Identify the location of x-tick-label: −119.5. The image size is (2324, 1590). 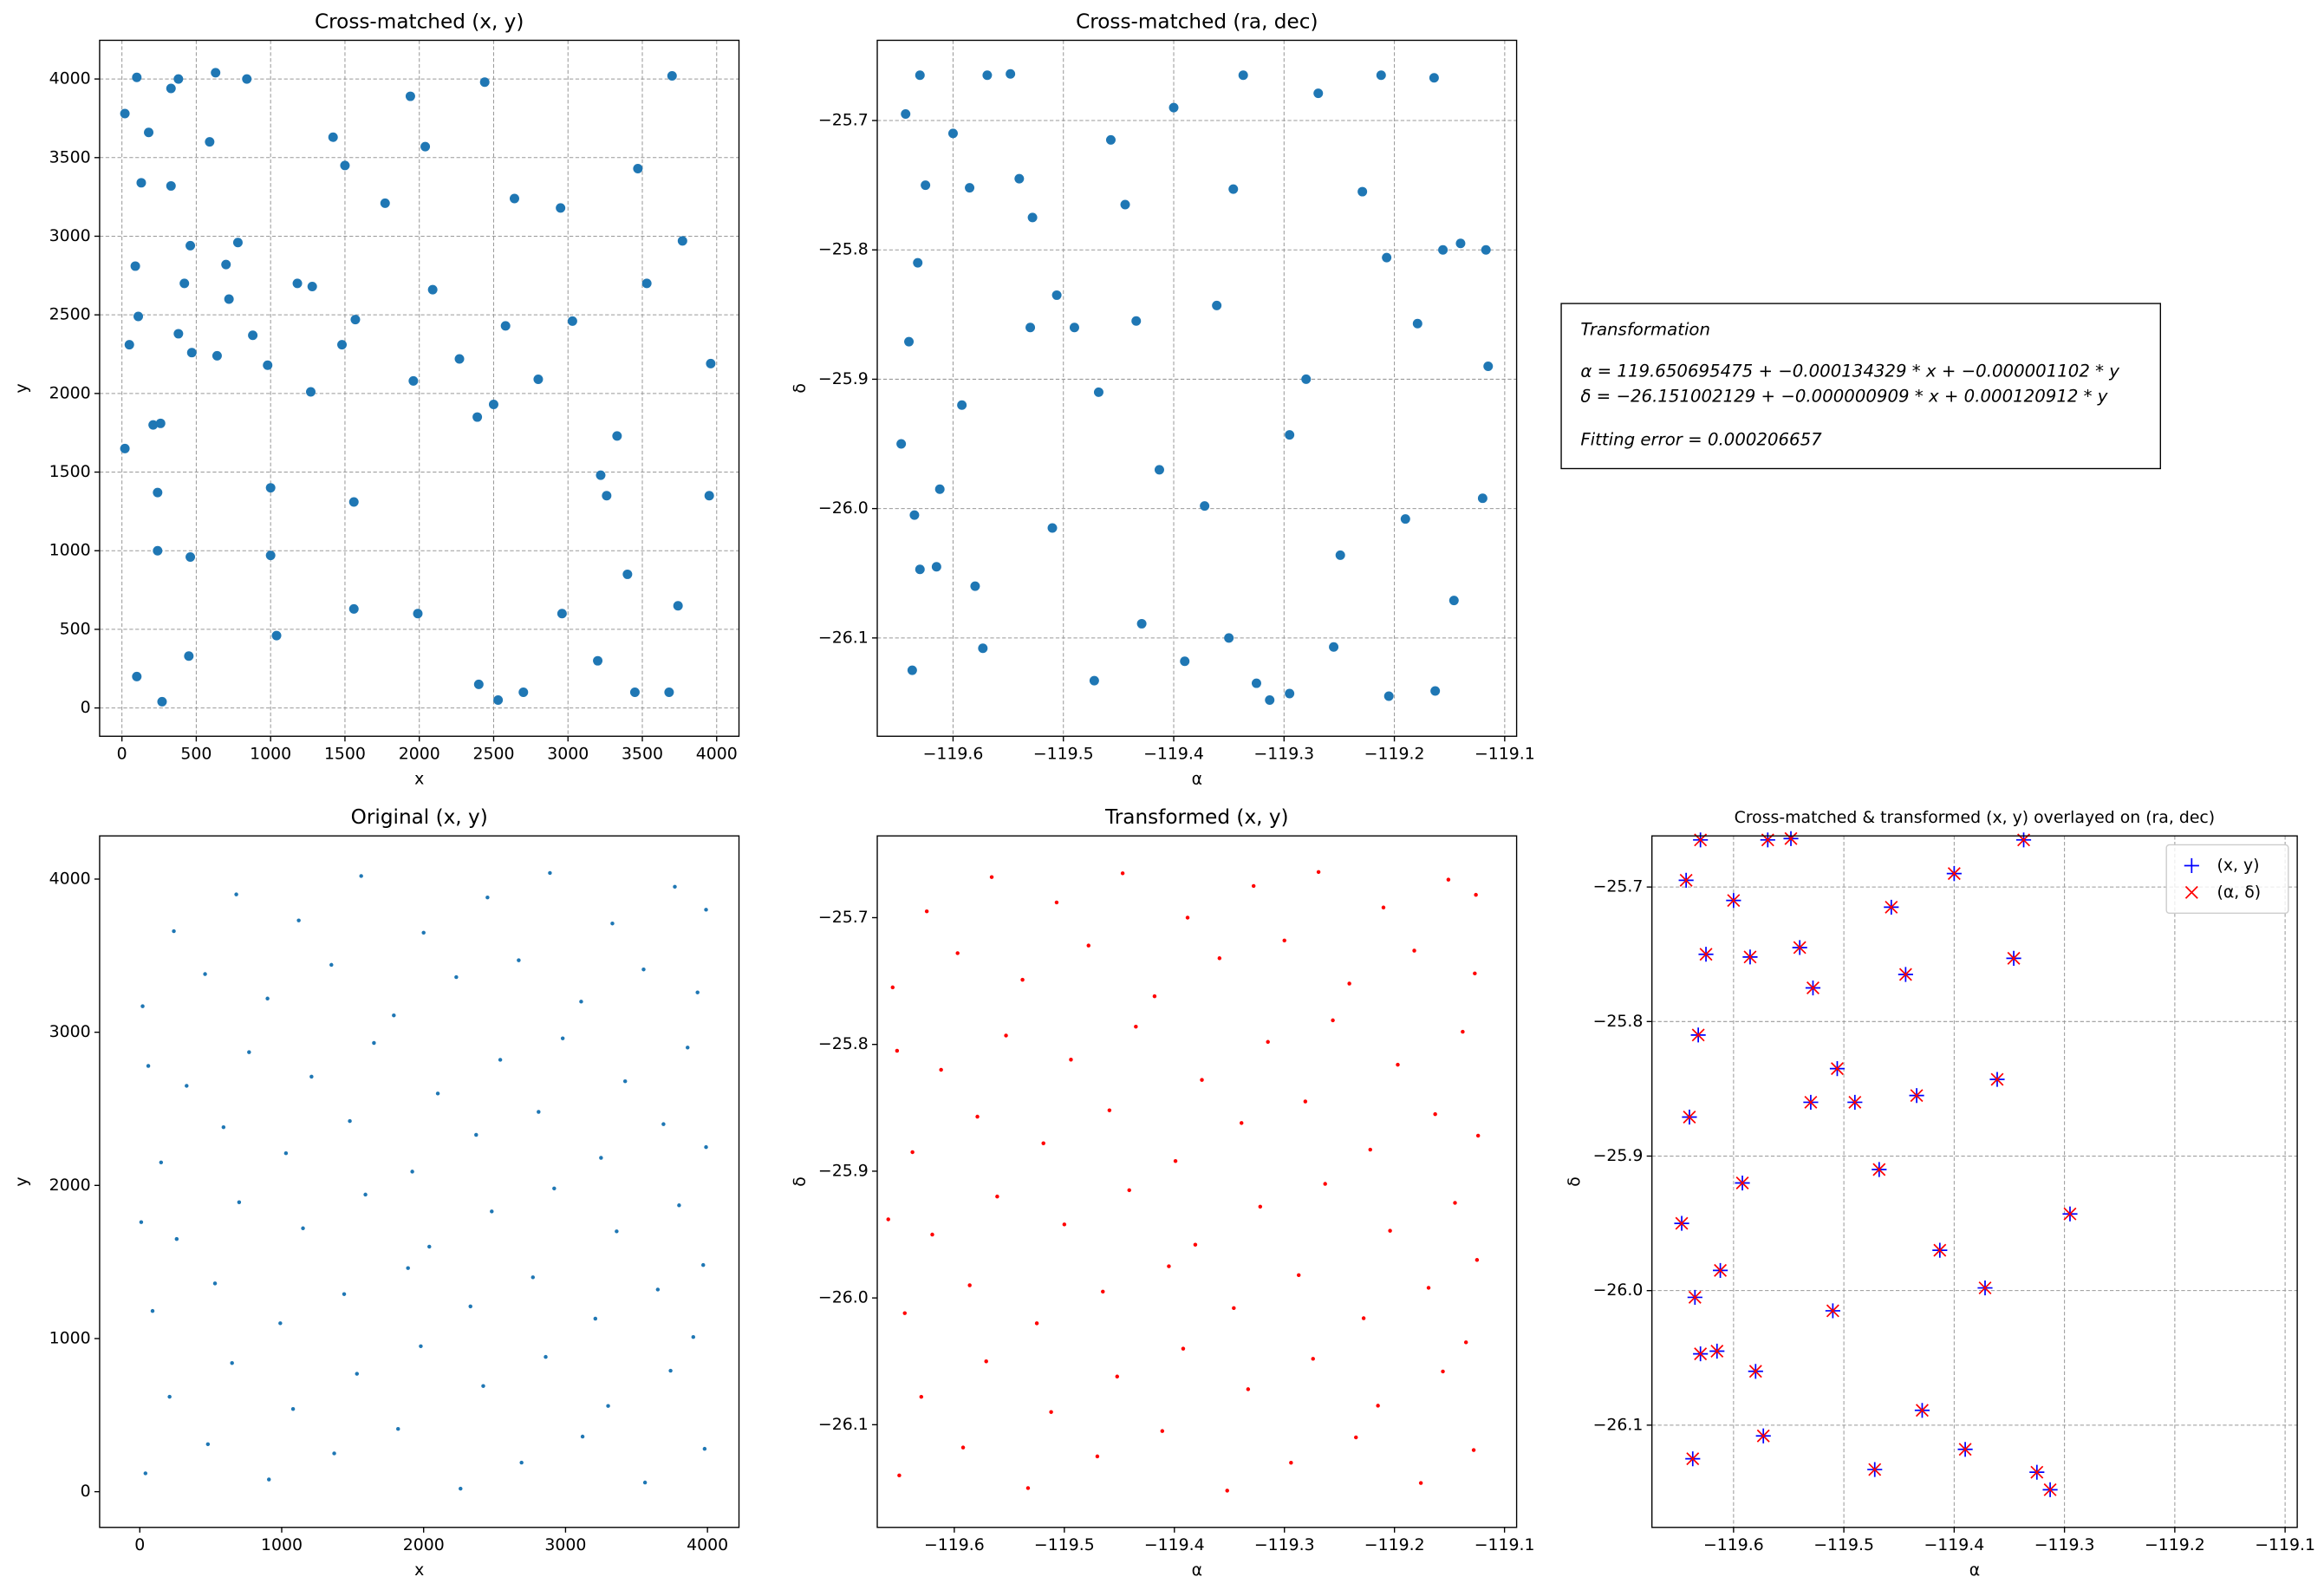
(1064, 1544).